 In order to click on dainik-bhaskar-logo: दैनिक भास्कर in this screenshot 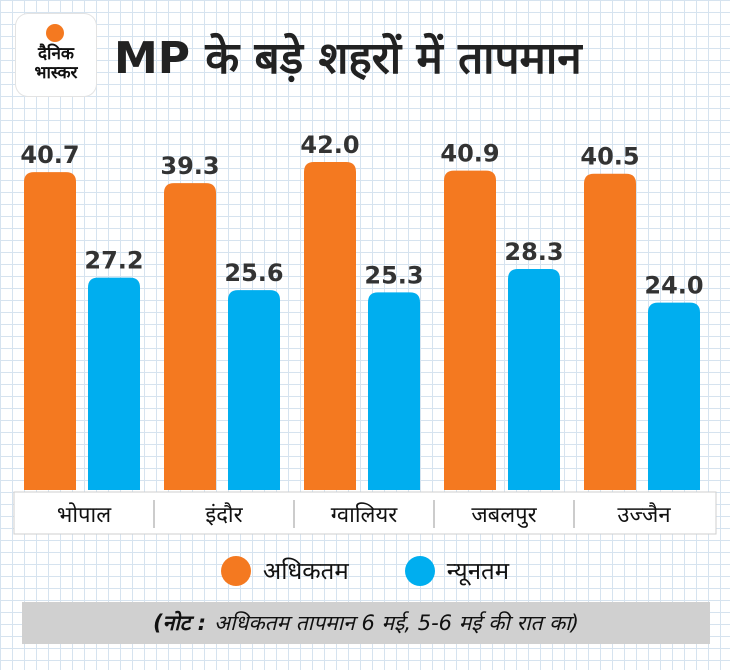, I will do `click(56, 55)`.